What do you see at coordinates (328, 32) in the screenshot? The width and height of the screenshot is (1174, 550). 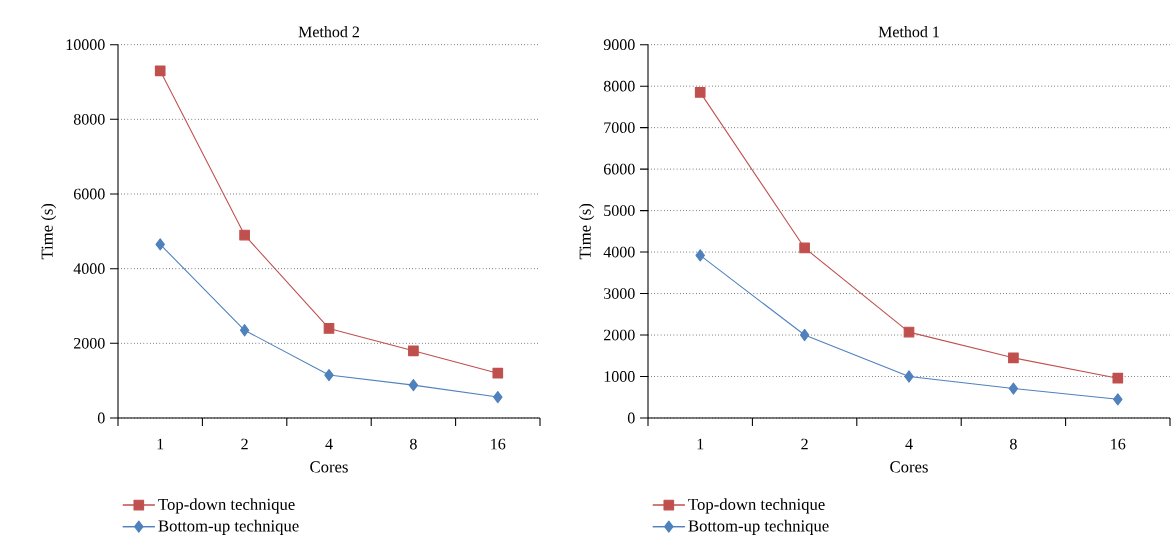 I see `chart-title: Method 2` at bounding box center [328, 32].